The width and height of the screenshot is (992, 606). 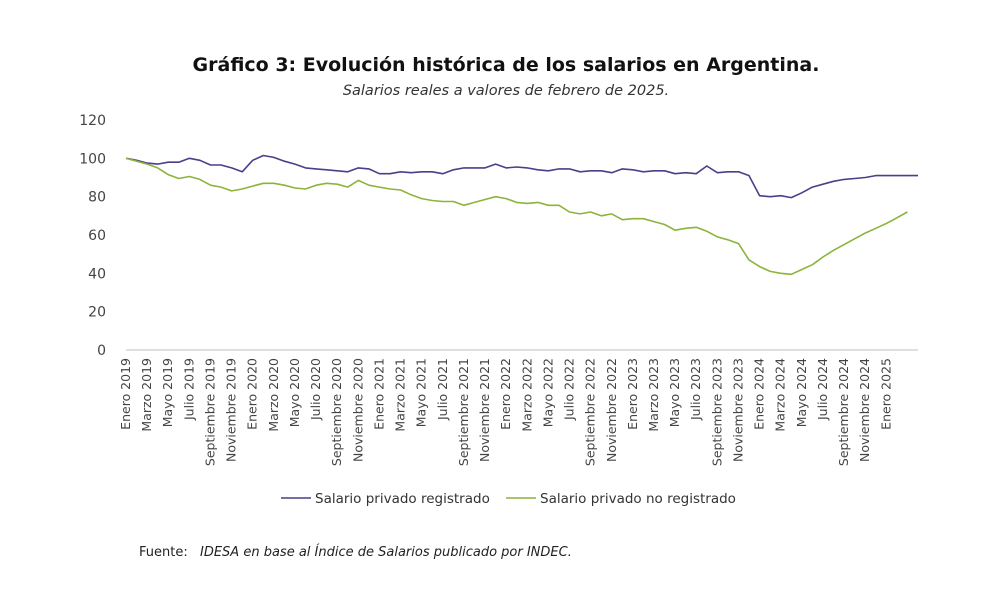 I want to click on x-tick-label: Septiembre 2022, so click(x=590, y=412).